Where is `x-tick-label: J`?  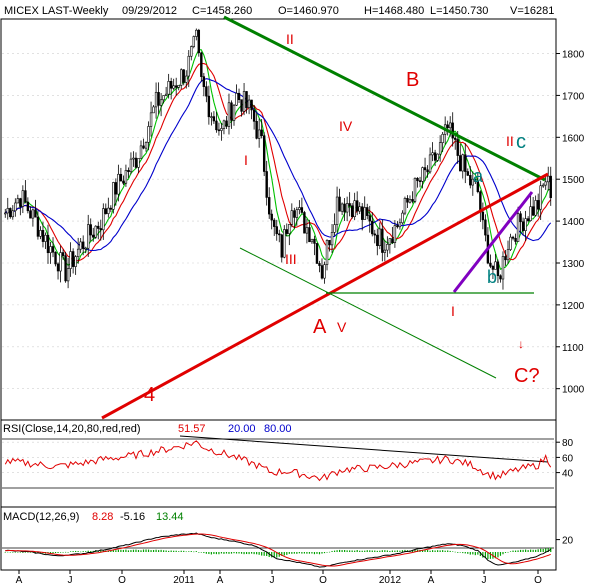
x-tick-label: J is located at coordinates (484, 580).